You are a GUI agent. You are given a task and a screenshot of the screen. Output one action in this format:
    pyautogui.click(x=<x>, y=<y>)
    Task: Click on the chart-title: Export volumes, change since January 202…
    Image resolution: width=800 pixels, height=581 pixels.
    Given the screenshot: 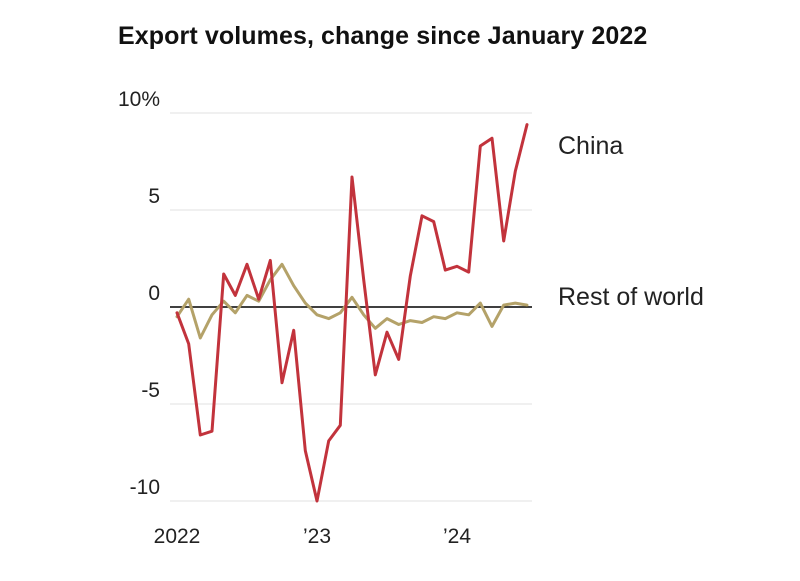 What is the action you would take?
    pyautogui.click(x=383, y=36)
    